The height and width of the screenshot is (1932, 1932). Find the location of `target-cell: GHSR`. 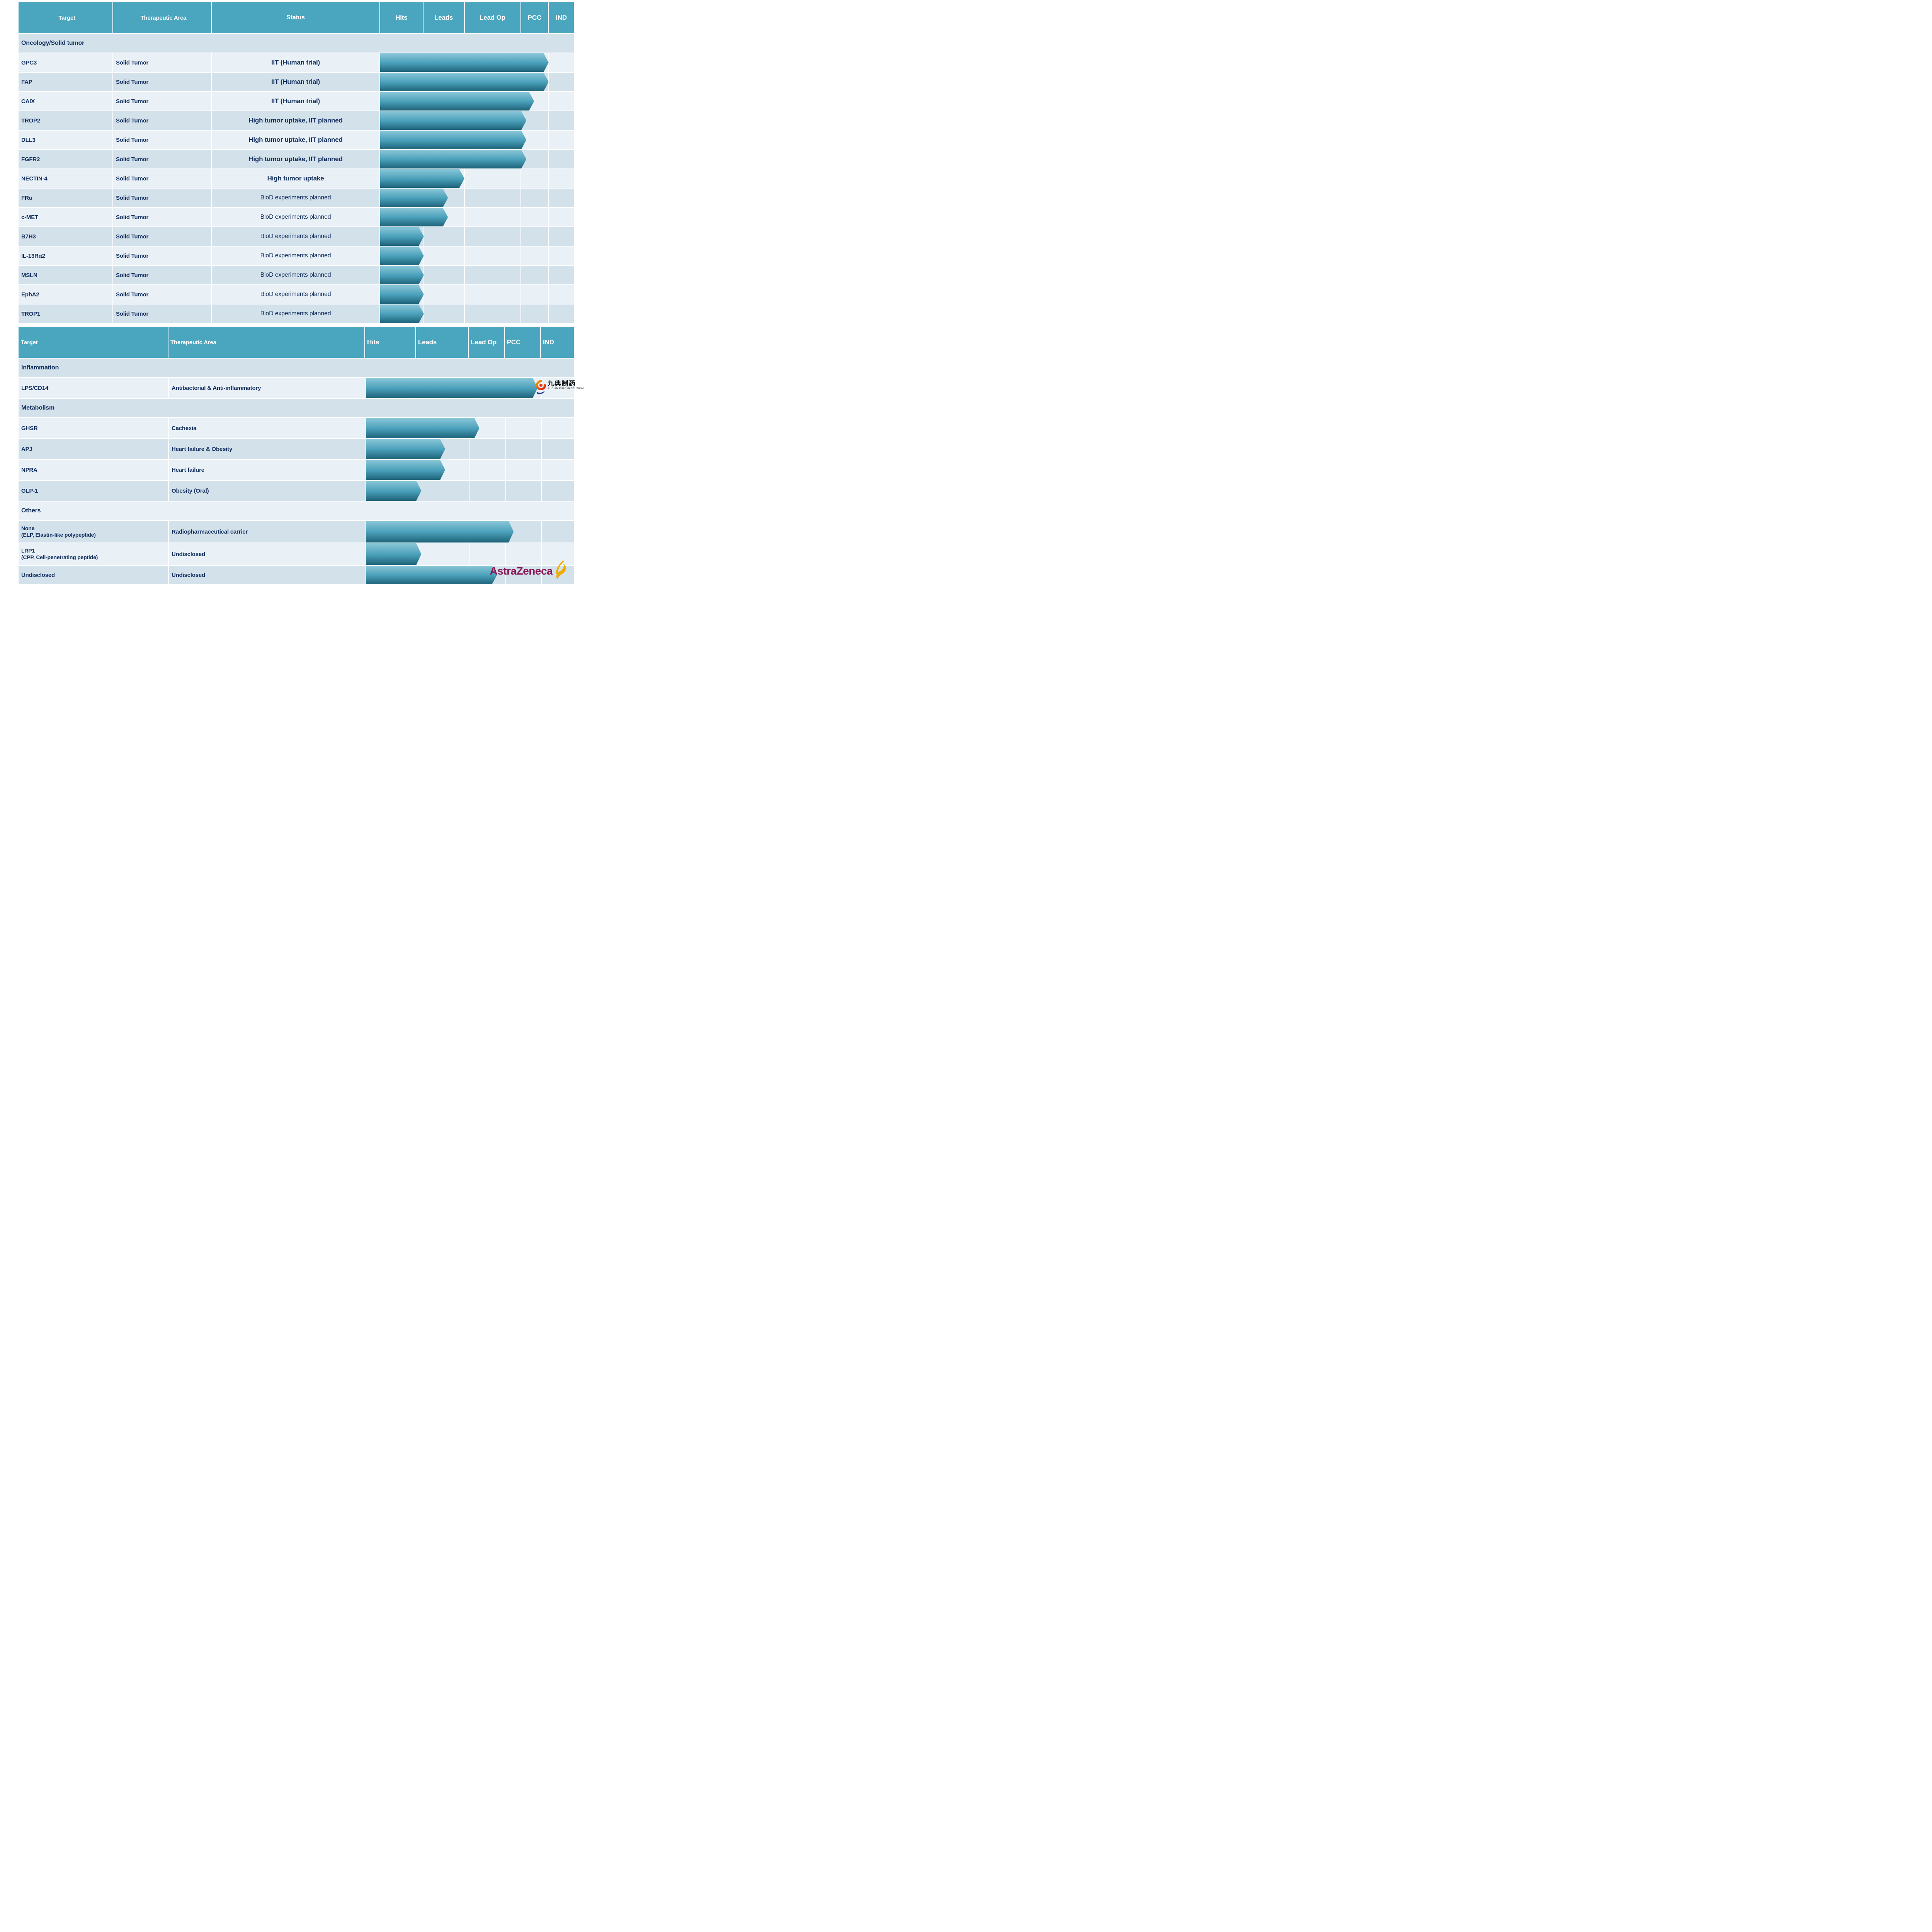

target-cell: GHSR is located at coordinates (94, 428).